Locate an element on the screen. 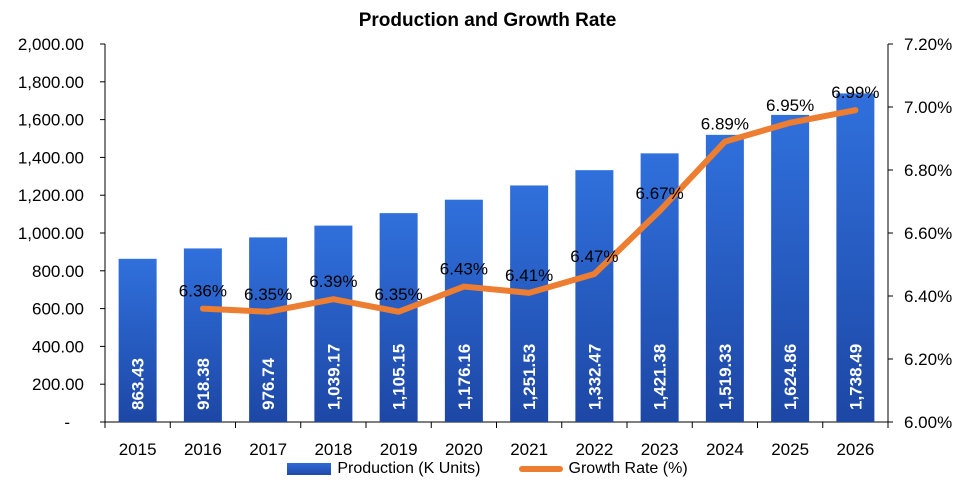 The image size is (975, 493). x-axis-tick-label: 2015 is located at coordinates (138, 449).